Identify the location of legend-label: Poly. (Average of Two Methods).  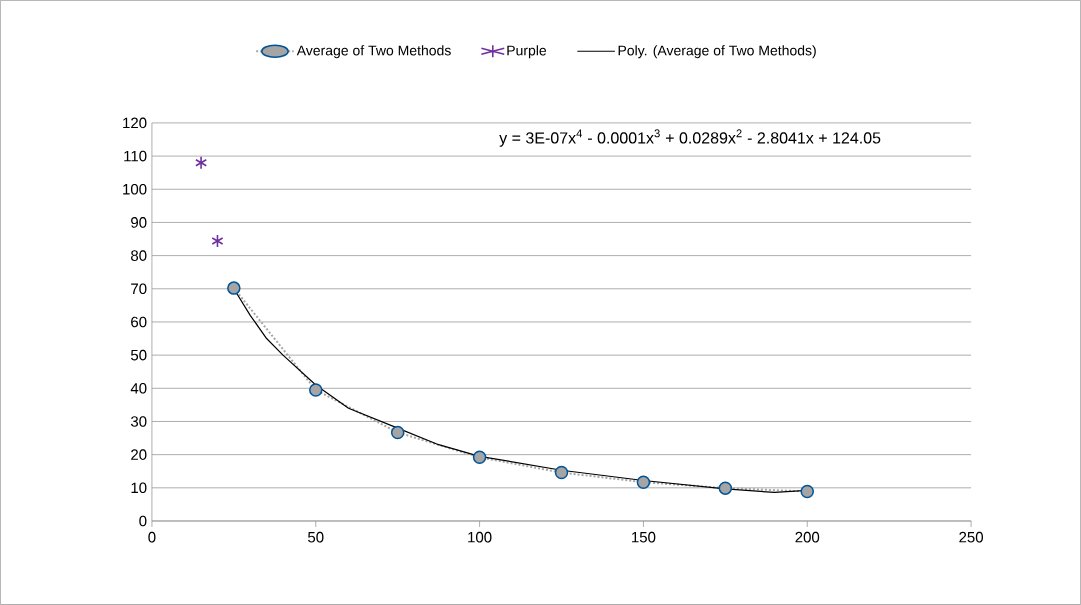
(717, 52).